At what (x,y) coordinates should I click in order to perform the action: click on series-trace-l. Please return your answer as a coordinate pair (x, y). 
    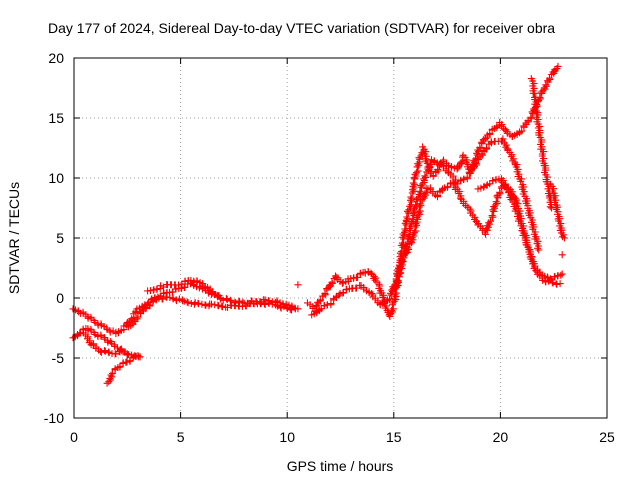
    Looking at the image, I should click on (541, 143).